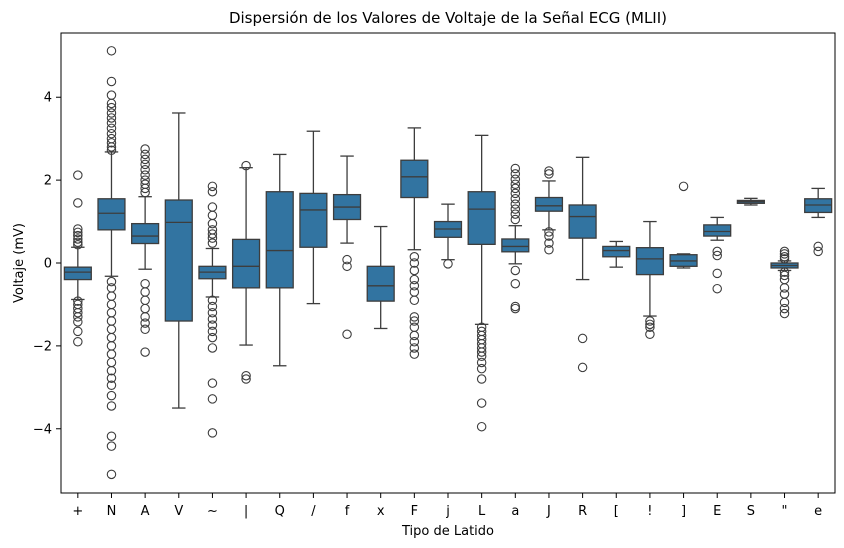 Image resolution: width=844 pixels, height=548 pixels. What do you see at coordinates (42, 346) in the screenshot?
I see `y-tick-label: −2` at bounding box center [42, 346].